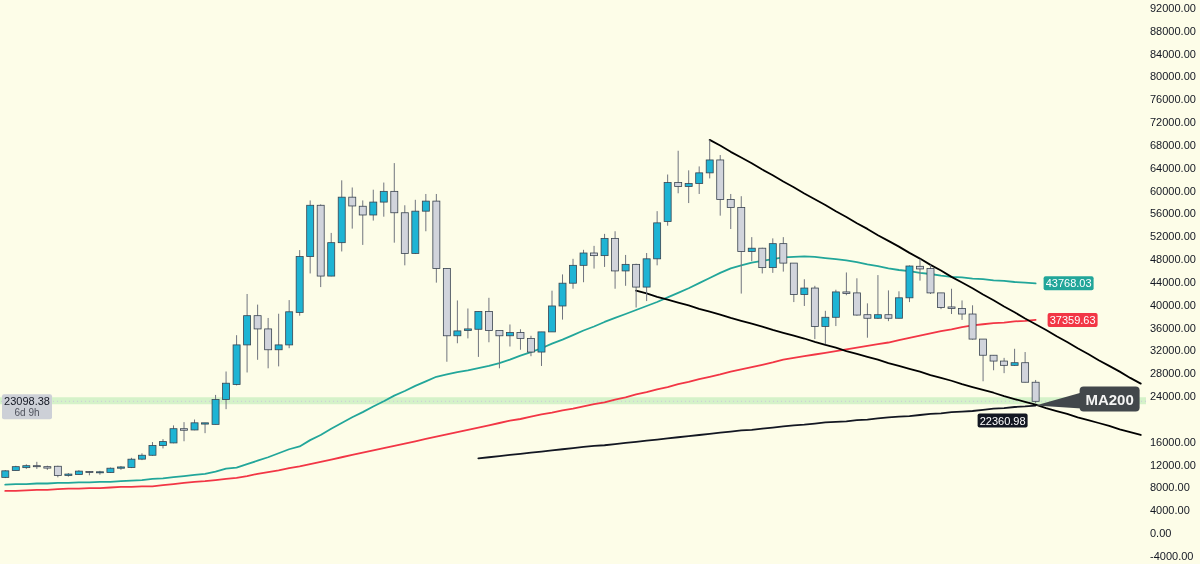 Image resolution: width=1200 pixels, height=564 pixels. I want to click on y-tick-label: 60000.00, so click(1173, 190).